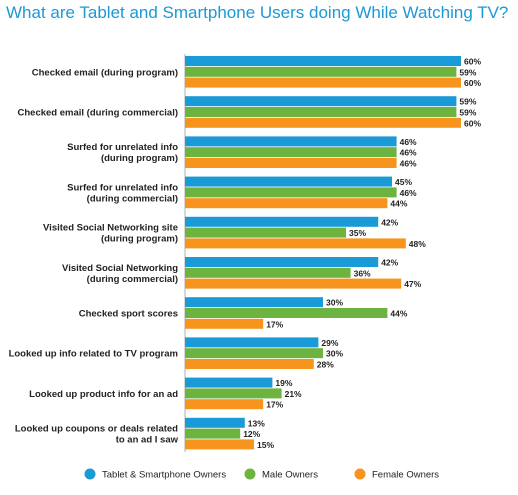  What do you see at coordinates (110, 228) in the screenshot?
I see `category-label: Visited Social Networking site` at bounding box center [110, 228].